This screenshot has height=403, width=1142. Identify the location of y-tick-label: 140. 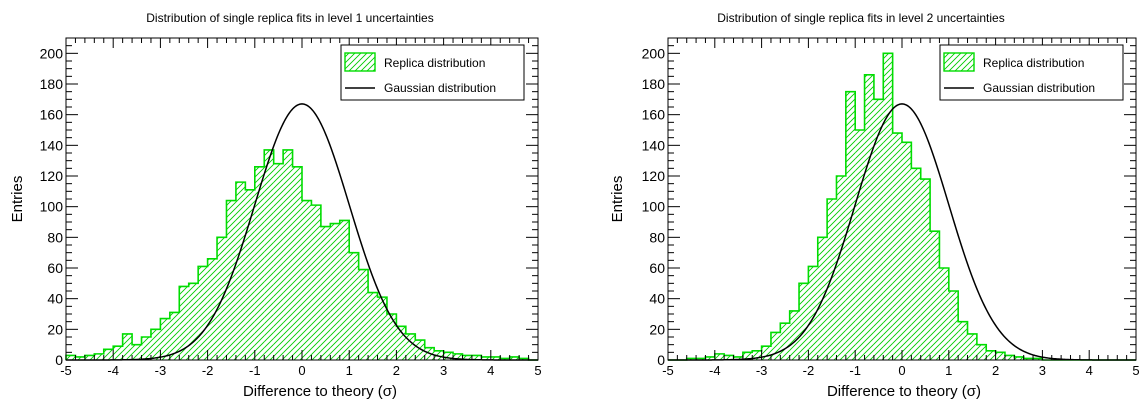
(52, 145).